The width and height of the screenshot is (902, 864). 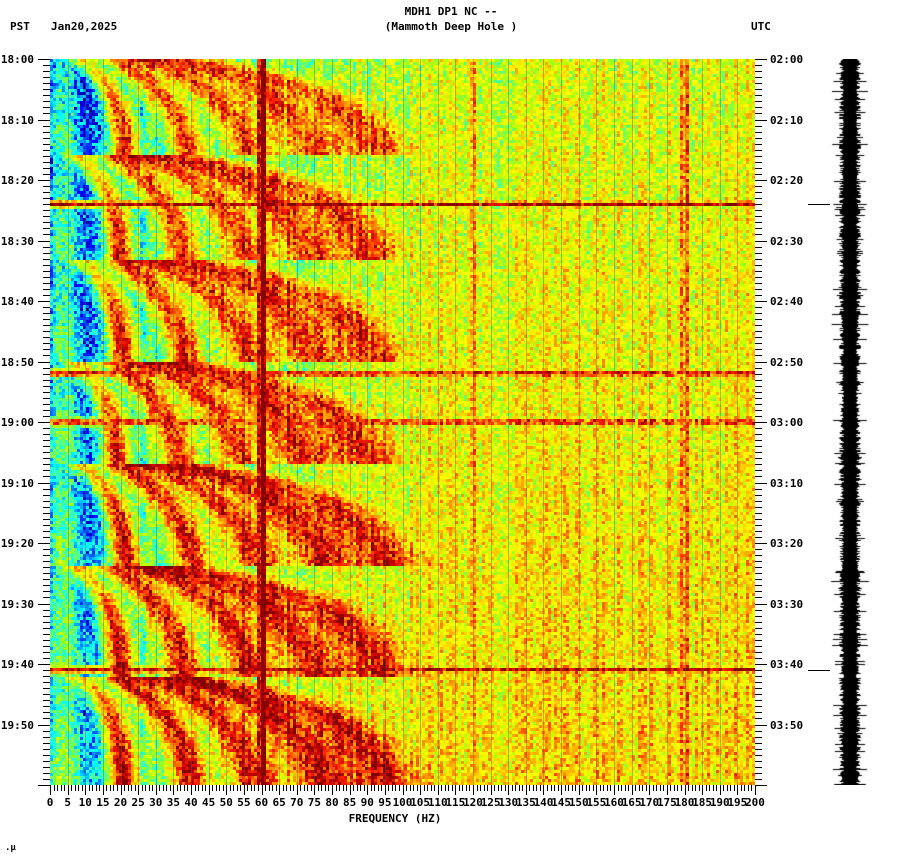 What do you see at coordinates (17, 664) in the screenshot?
I see `left-time-label: 19:40` at bounding box center [17, 664].